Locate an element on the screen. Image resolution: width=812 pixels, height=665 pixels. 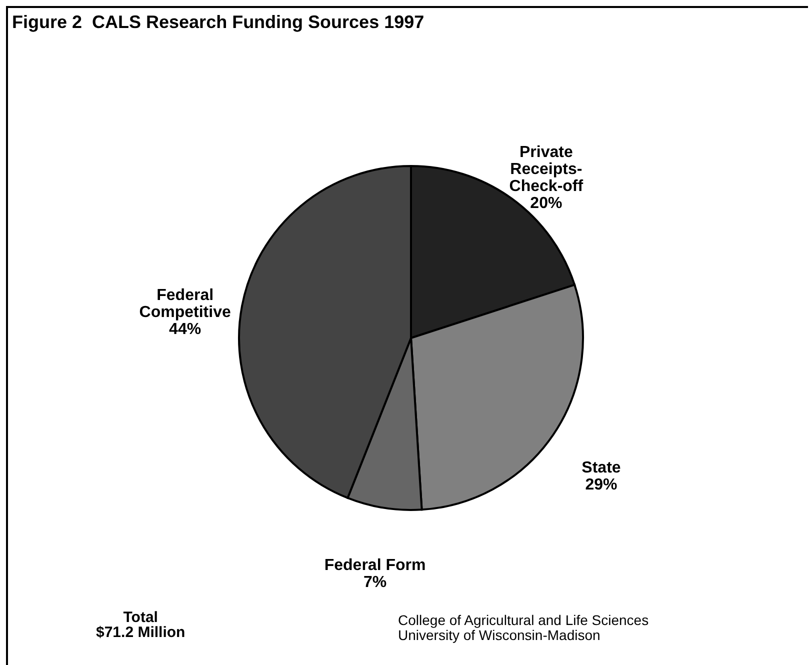
slice-label: State is located at coordinates (601, 467).